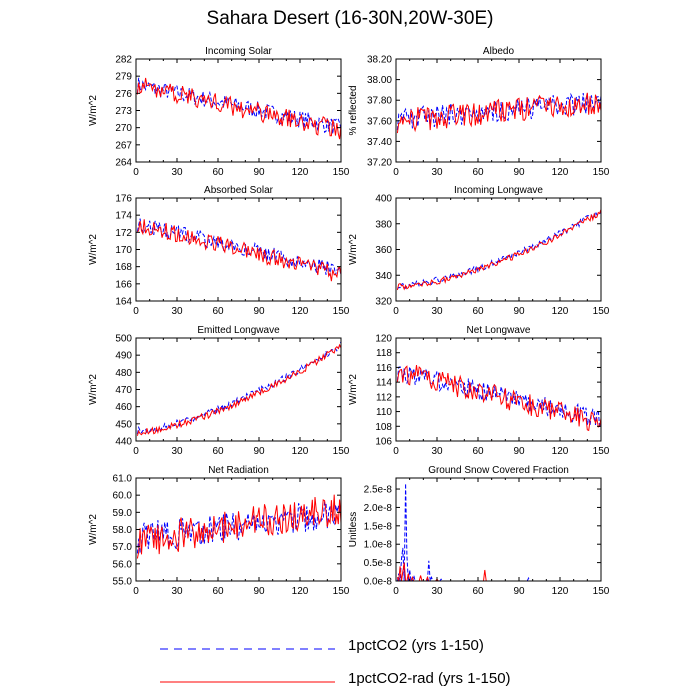 The height and width of the screenshot is (700, 700). Describe the element at coordinates (123, 250) in the screenshot. I see `y-tick-label: 170` at that location.